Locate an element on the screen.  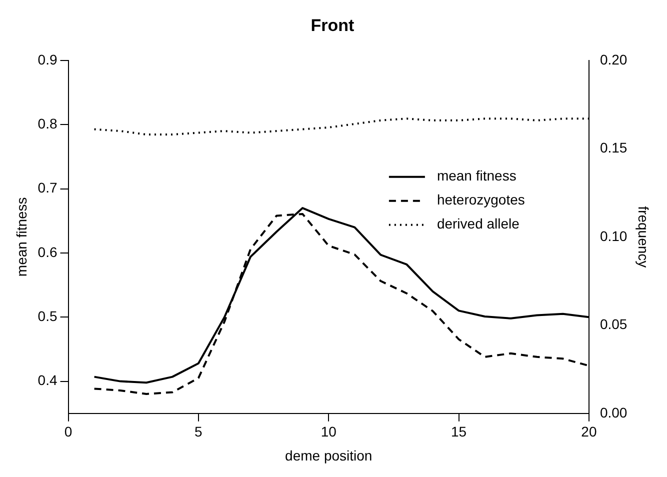
y2-tick-label: 0.20 is located at coordinates (614, 59).